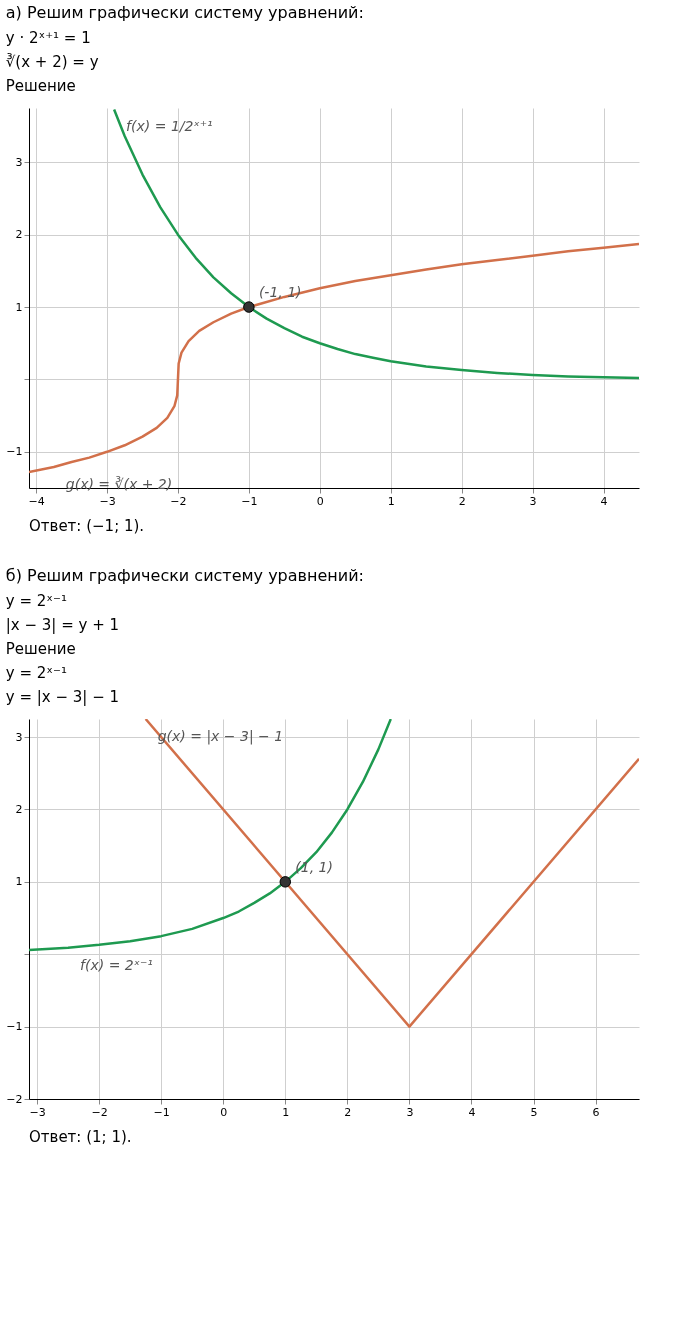  Describe the element at coordinates (87, 526) in the screenshot. I see `text: Ответ: (−1; 1).` at that location.